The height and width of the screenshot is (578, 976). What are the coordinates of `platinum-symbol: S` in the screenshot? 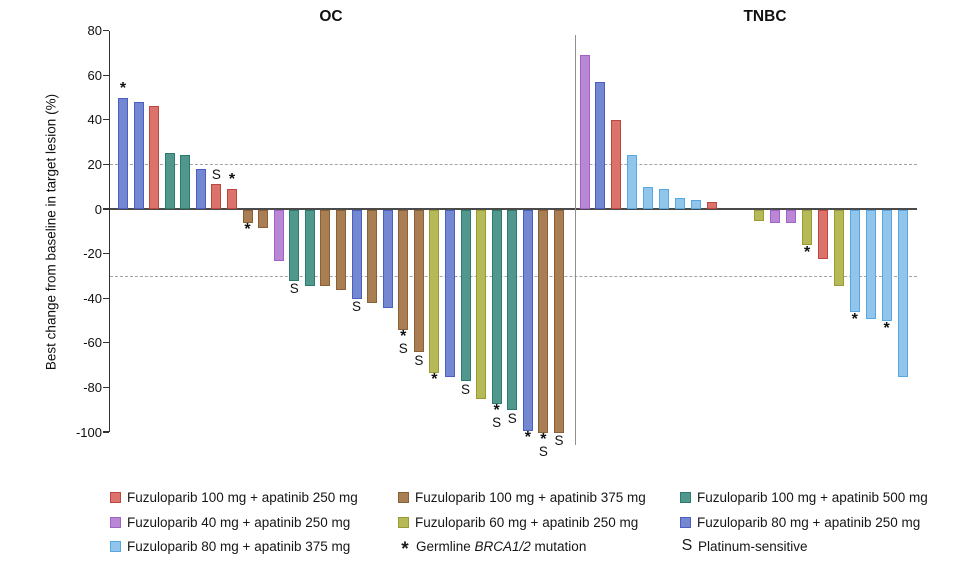 It's located at (687, 545).